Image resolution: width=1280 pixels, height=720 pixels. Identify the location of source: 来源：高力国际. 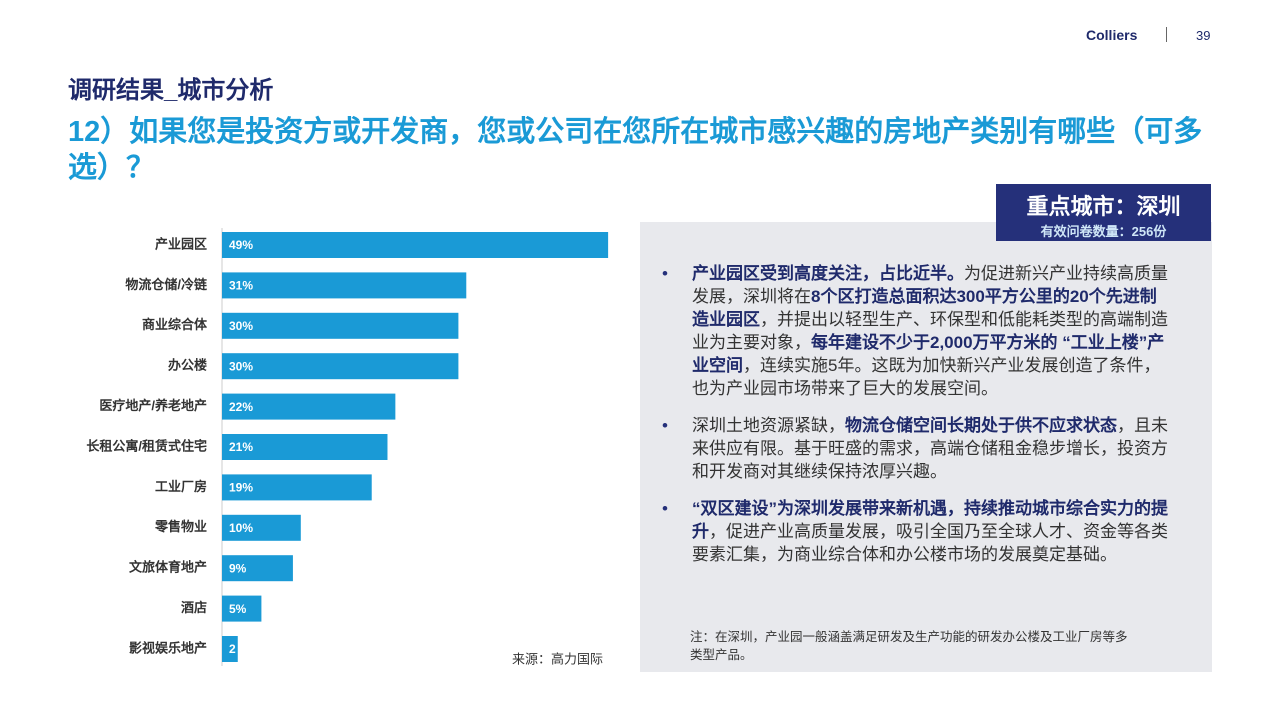
(557, 658).